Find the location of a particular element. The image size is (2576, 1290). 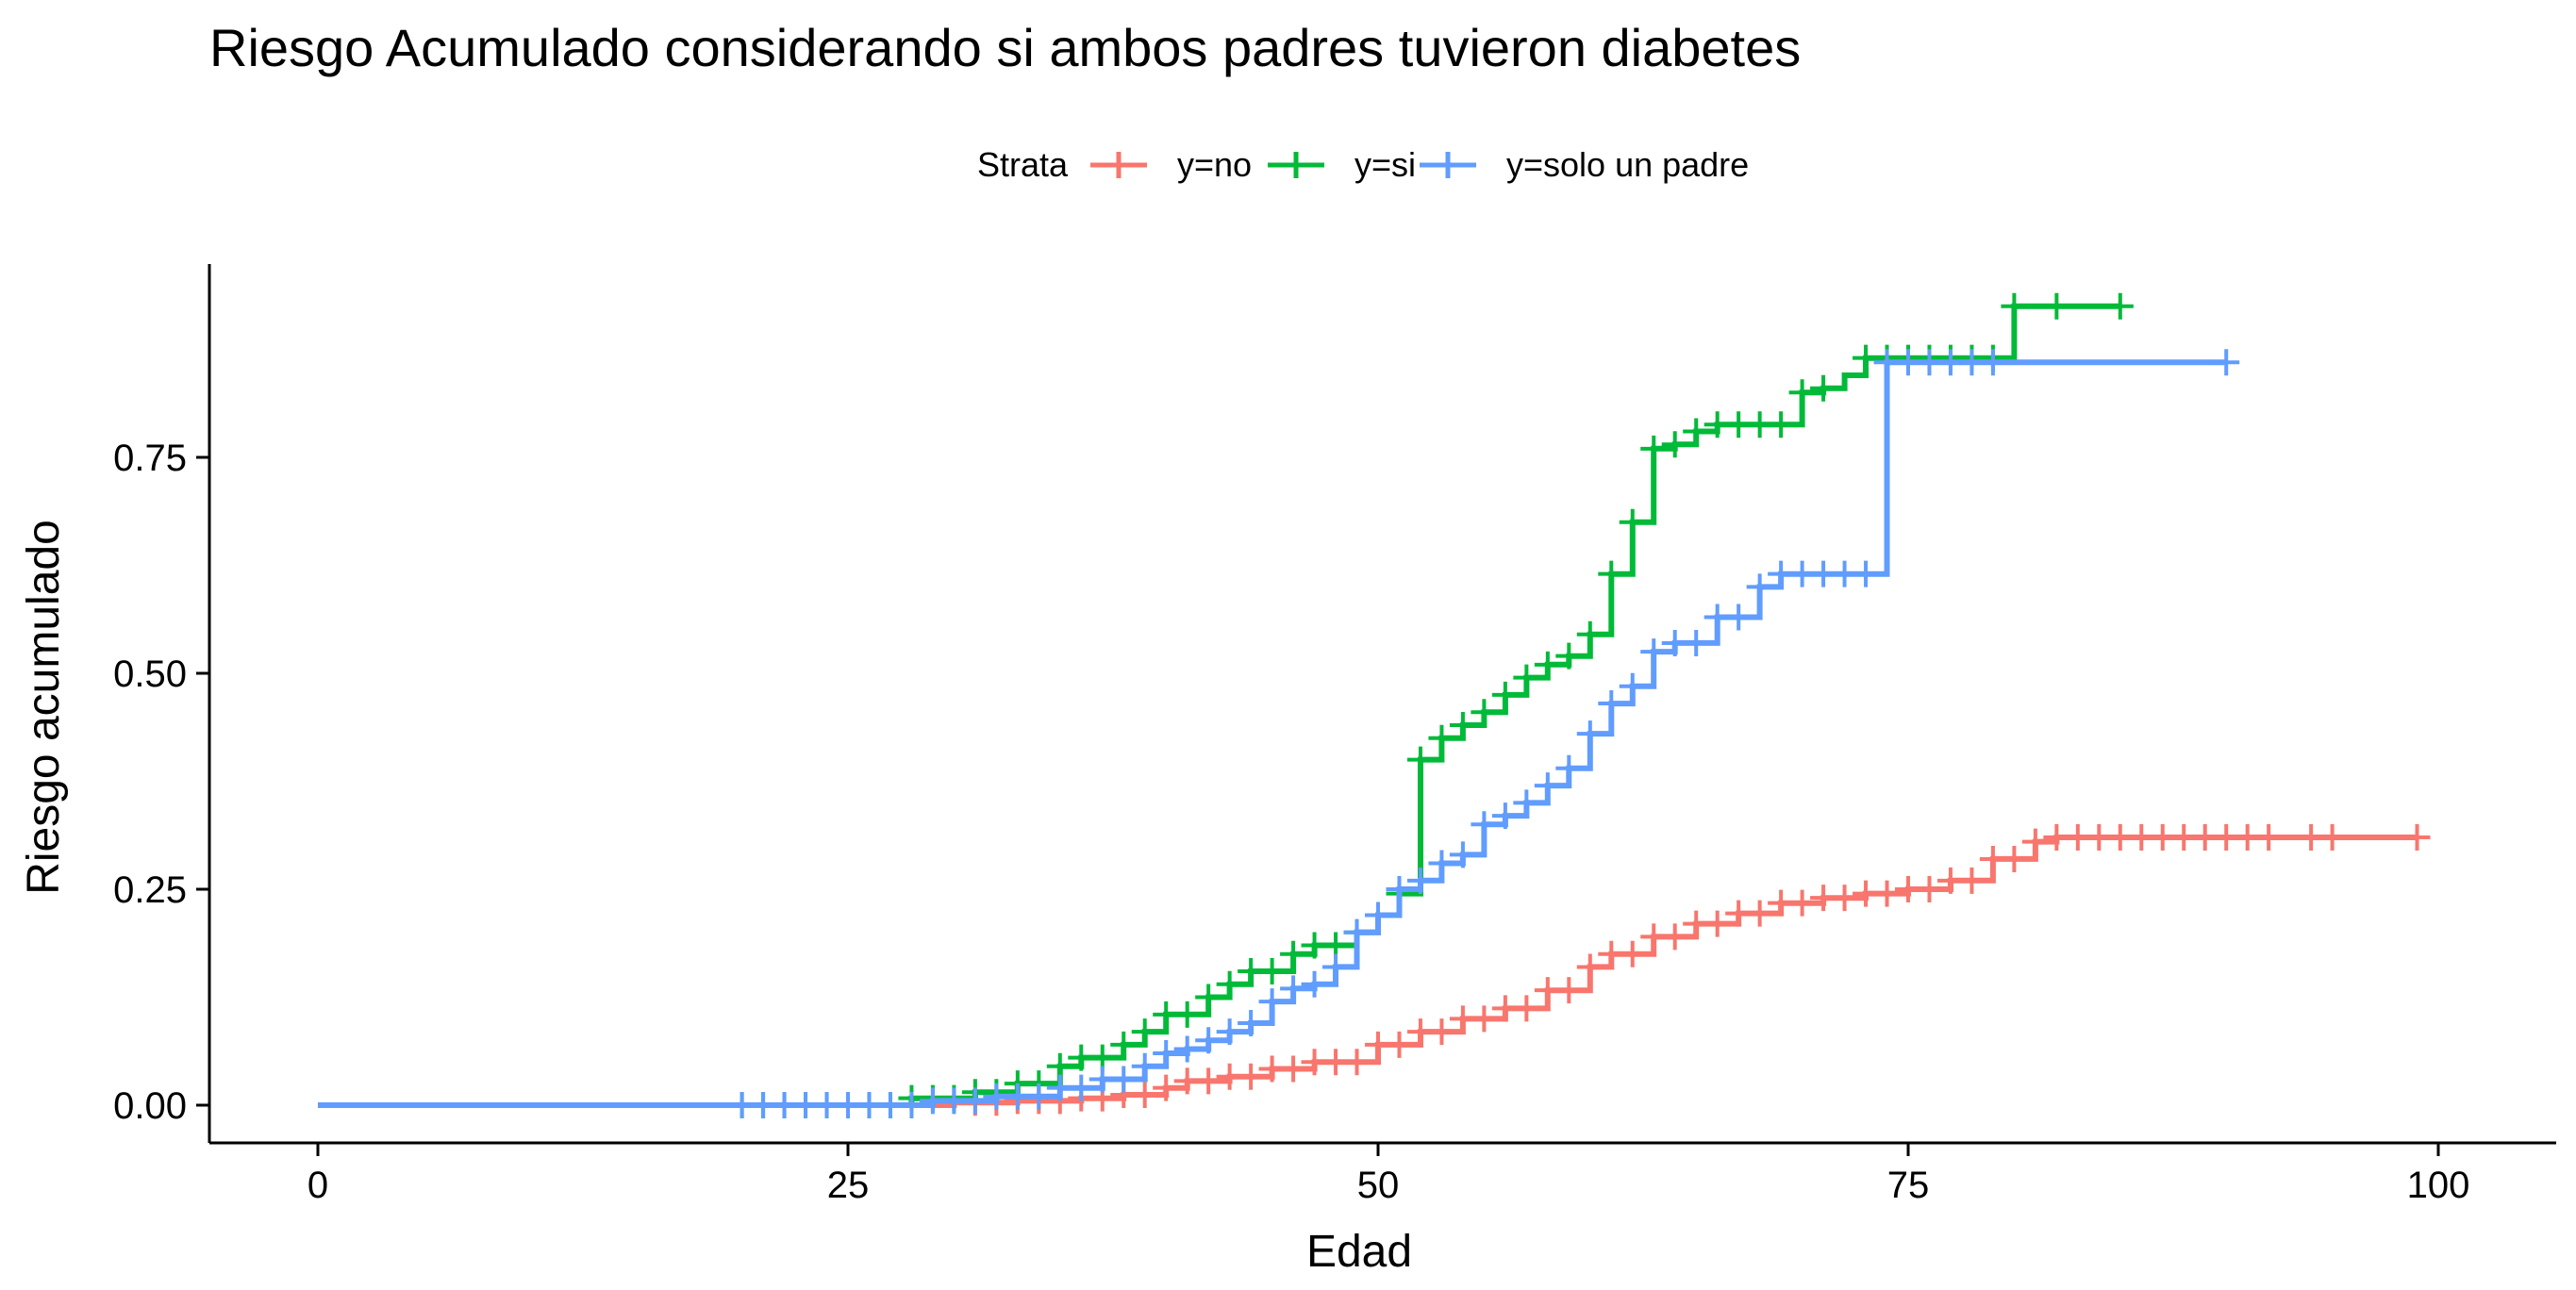

y-tick-label: 0.25 is located at coordinates (150, 890).